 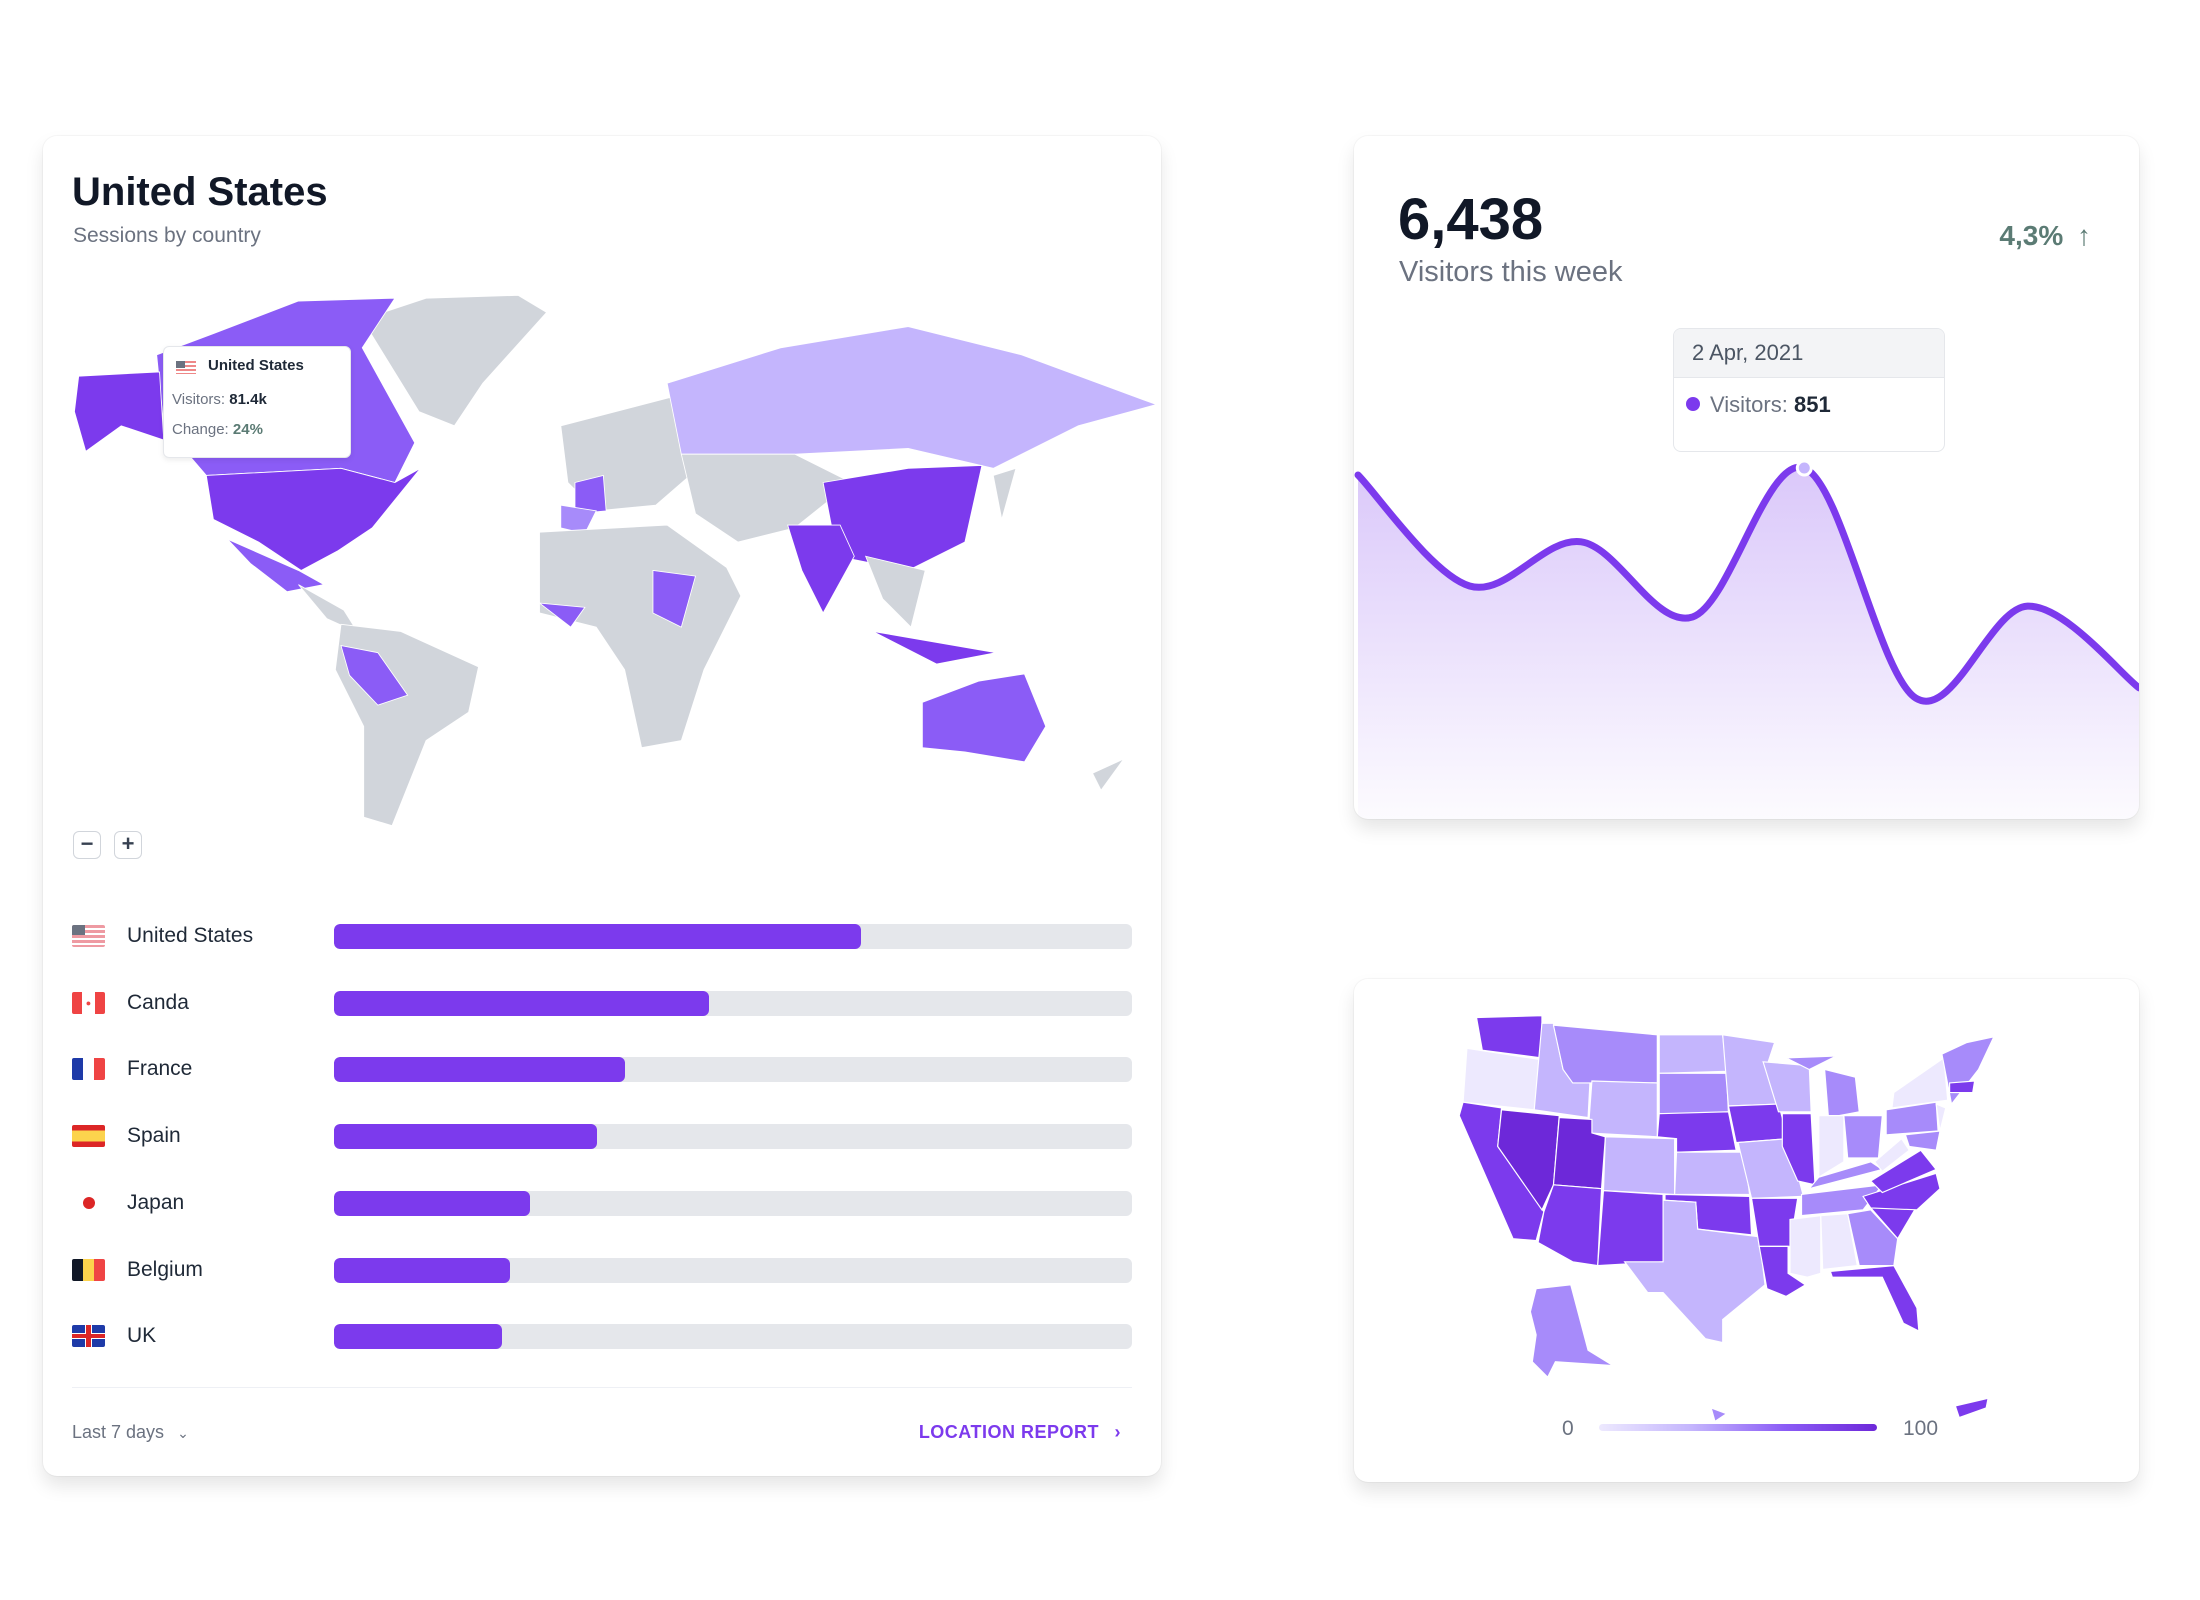 I want to click on tooltip-country: United States, so click(x=256, y=365).